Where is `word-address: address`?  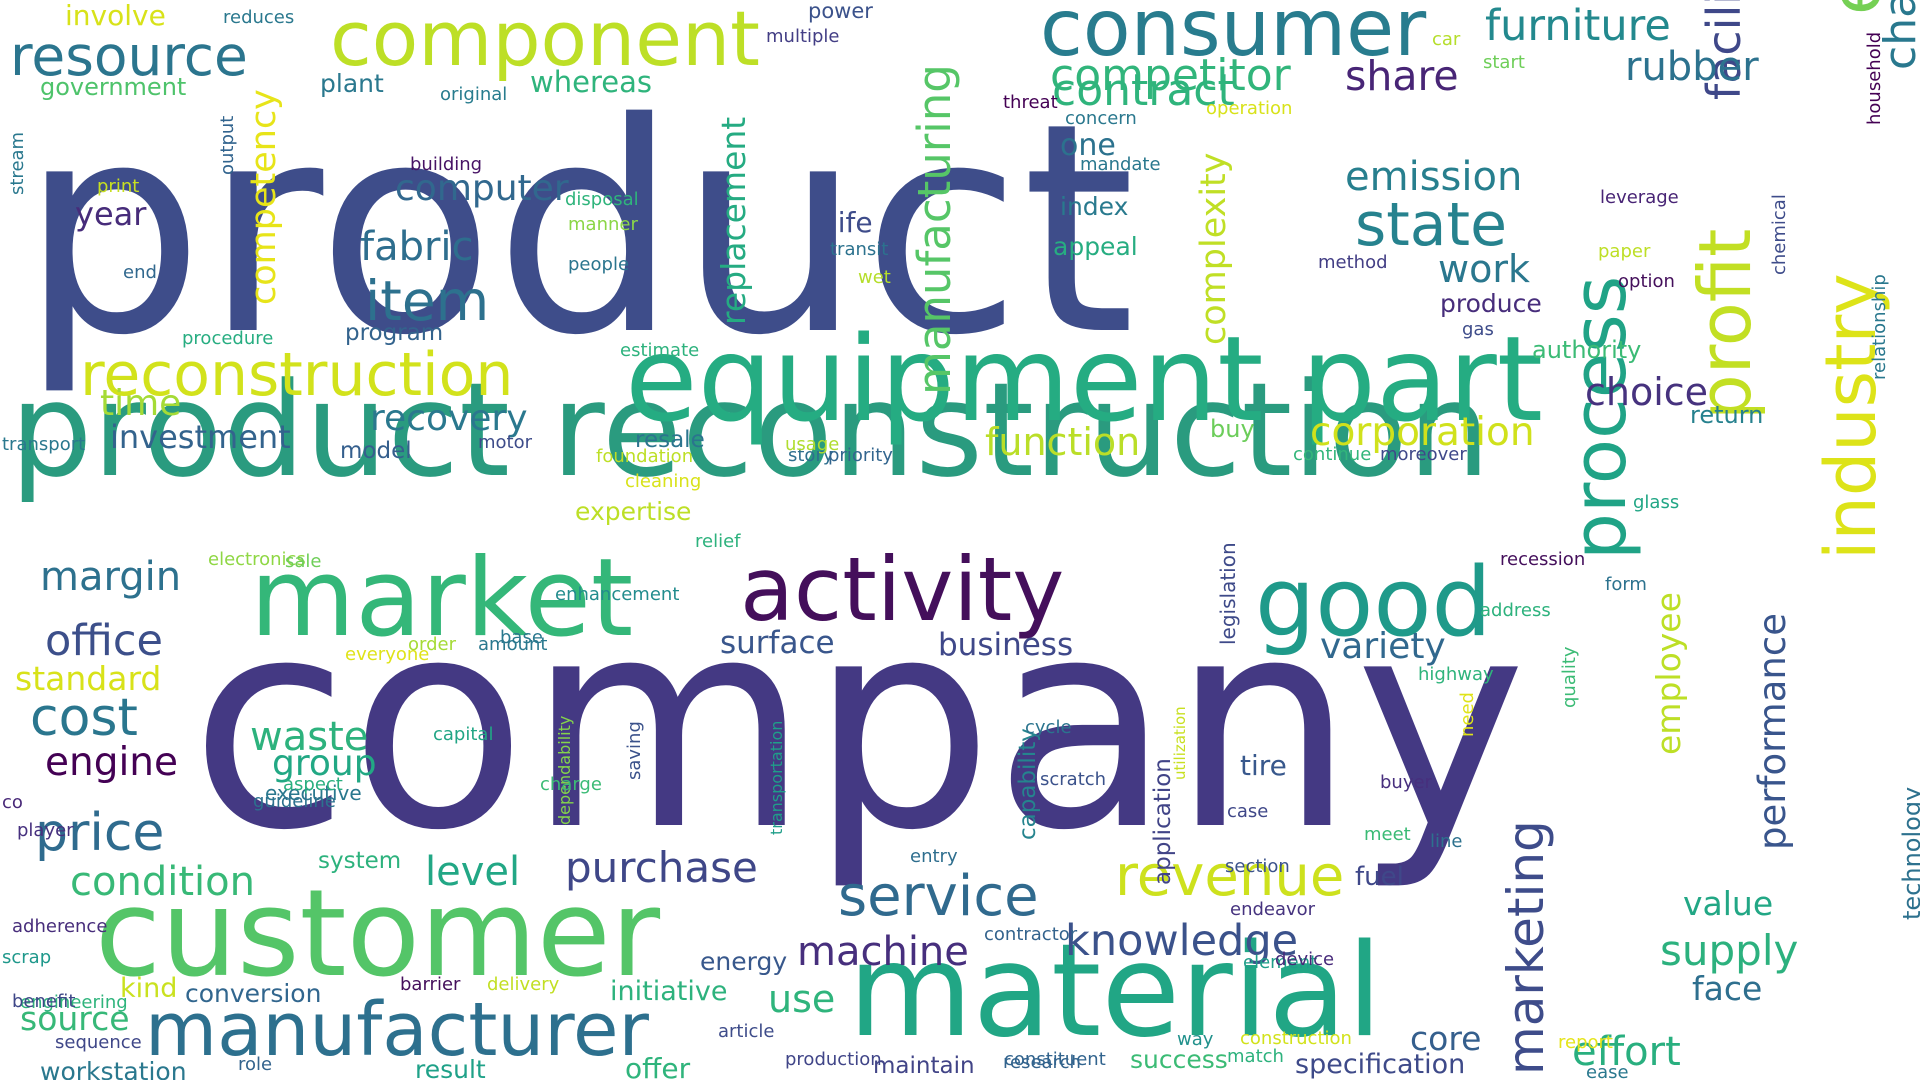
word-address: address is located at coordinates (1515, 610).